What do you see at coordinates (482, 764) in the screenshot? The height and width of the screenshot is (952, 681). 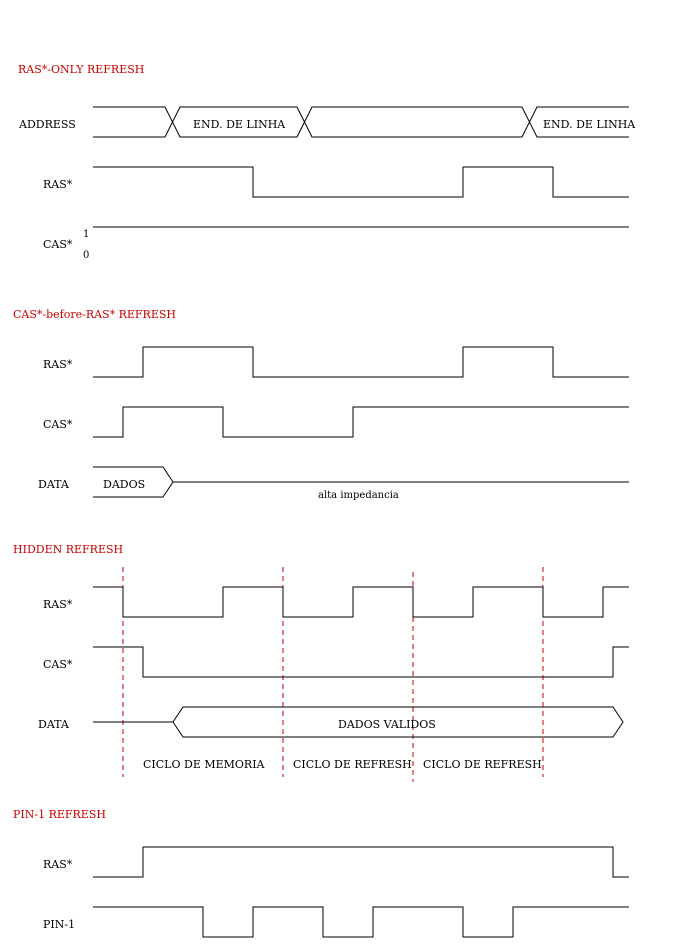 I see `cycle-label-refresh-2: CICLO DE REFRESH` at bounding box center [482, 764].